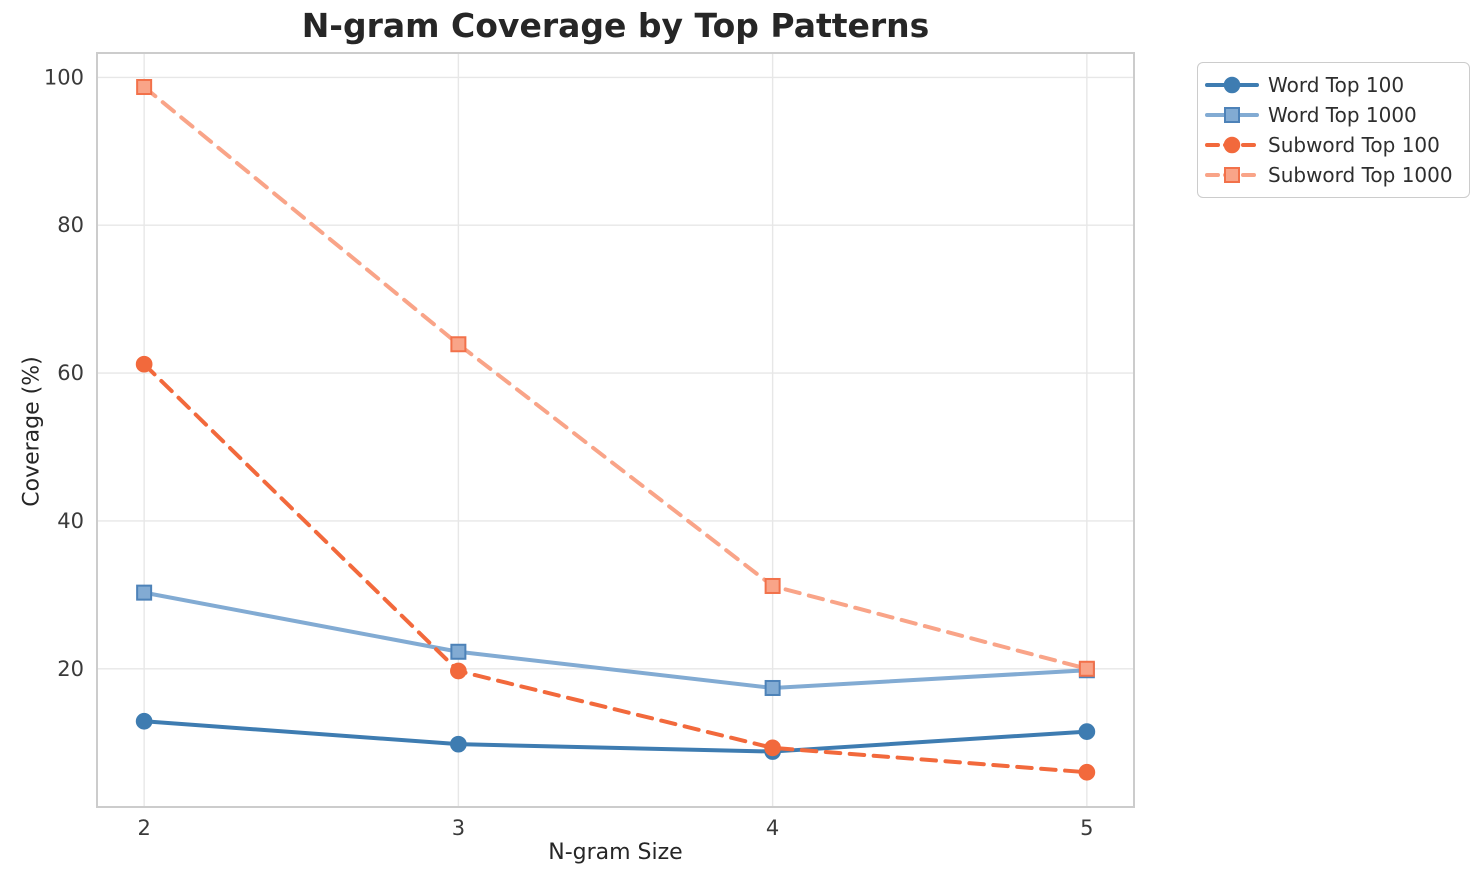 The width and height of the screenshot is (1478, 889). I want to click on legend-item: Subword Top 100, so click(1331, 145).